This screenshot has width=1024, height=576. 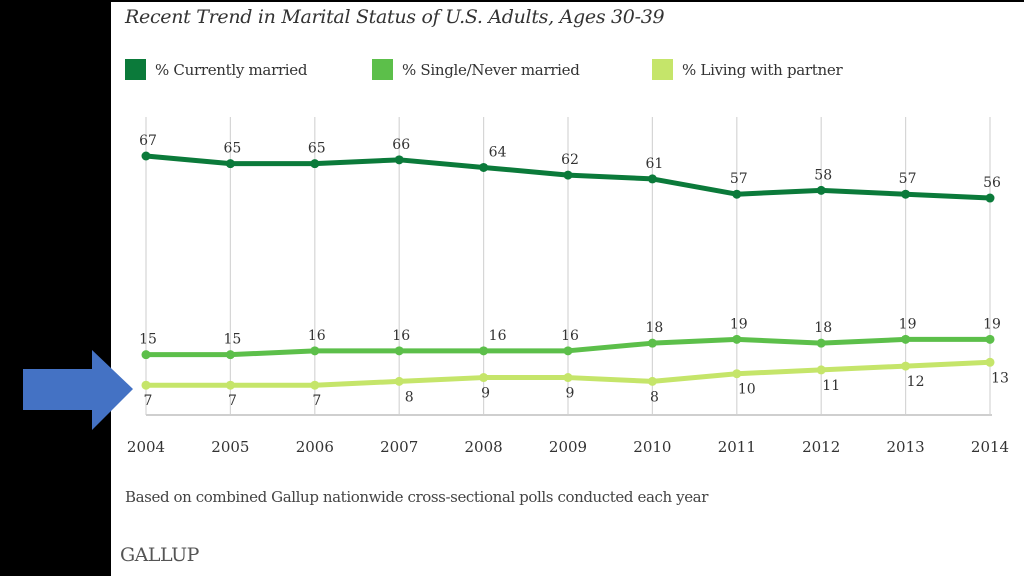 I want to click on data-label: 12, so click(x=916, y=382).